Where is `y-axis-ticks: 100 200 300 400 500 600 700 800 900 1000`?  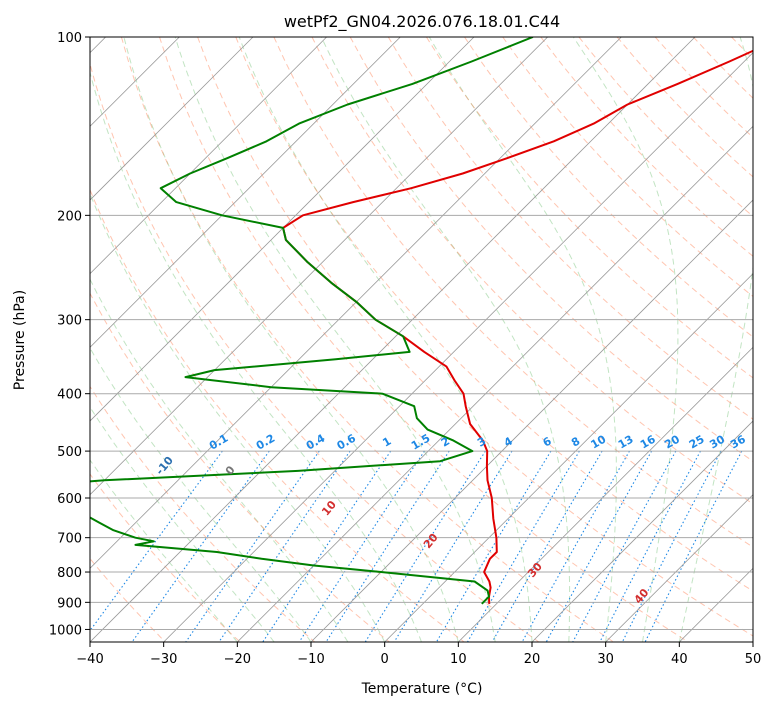
y-axis-ticks: 100 200 300 400 500 600 700 800 900 1000 is located at coordinates (69, 334).